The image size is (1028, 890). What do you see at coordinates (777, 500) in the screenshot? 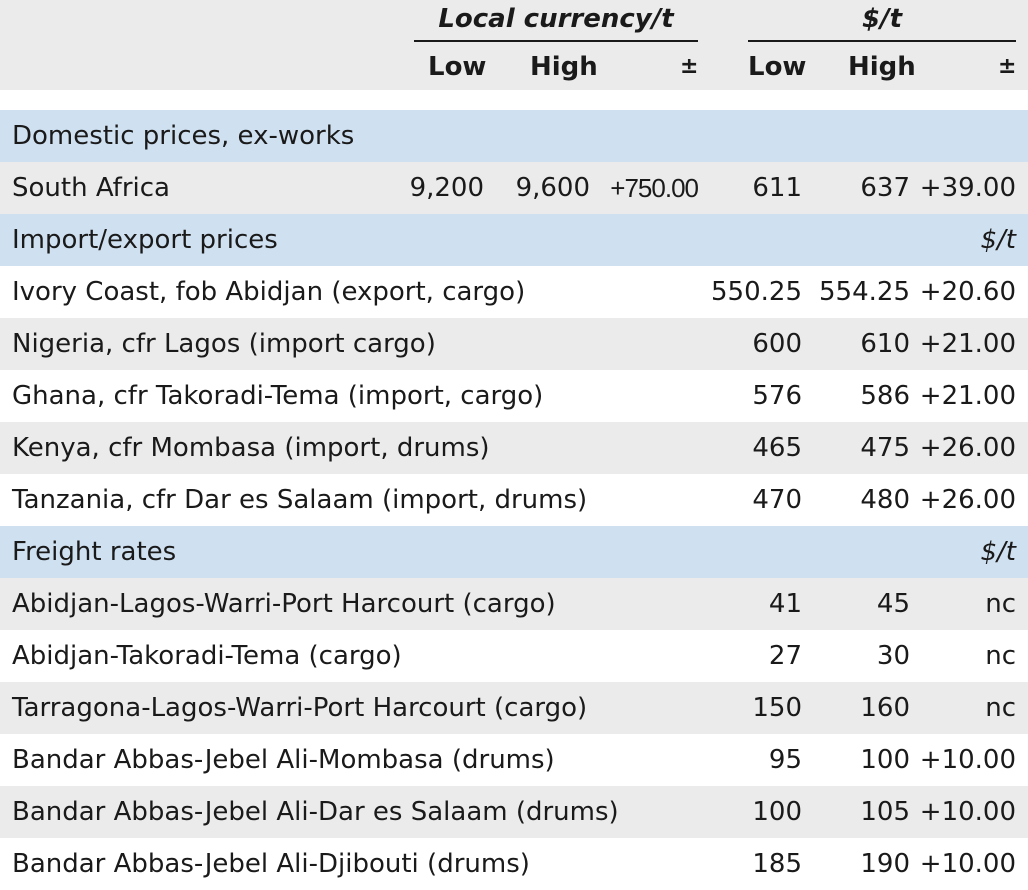
I see `usd-low-cell: 470` at bounding box center [777, 500].